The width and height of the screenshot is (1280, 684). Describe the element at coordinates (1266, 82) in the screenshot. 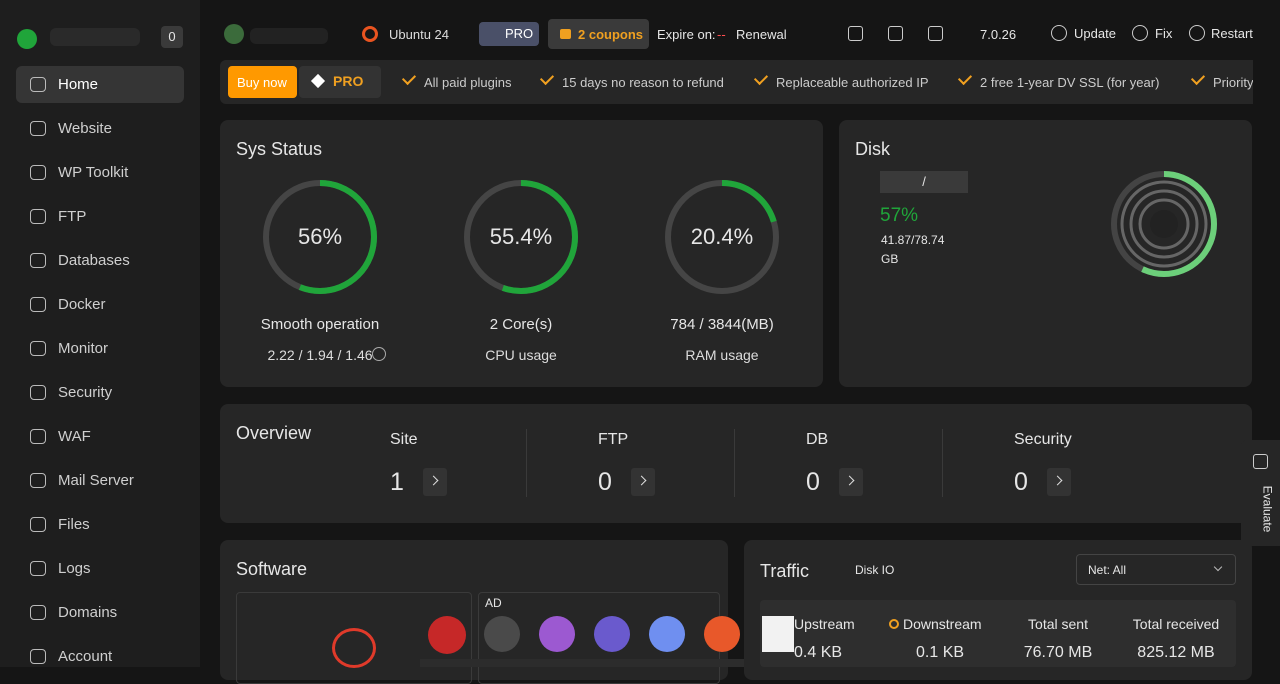

I see `promo-clip` at that location.